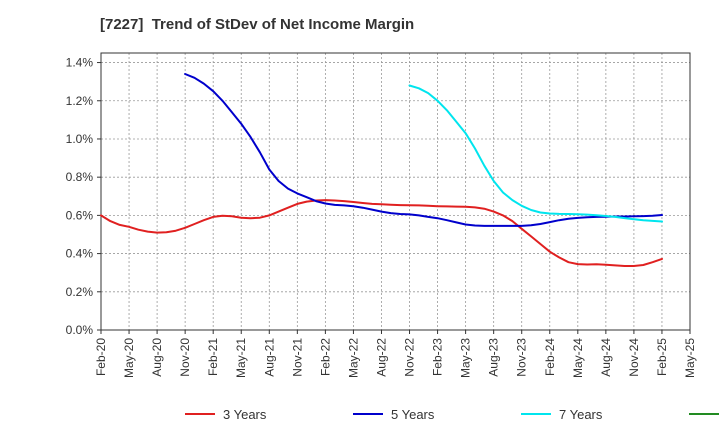 Image resolution: width=720 pixels, height=445 pixels. I want to click on y-tick-label: 1.2%, so click(80, 101).